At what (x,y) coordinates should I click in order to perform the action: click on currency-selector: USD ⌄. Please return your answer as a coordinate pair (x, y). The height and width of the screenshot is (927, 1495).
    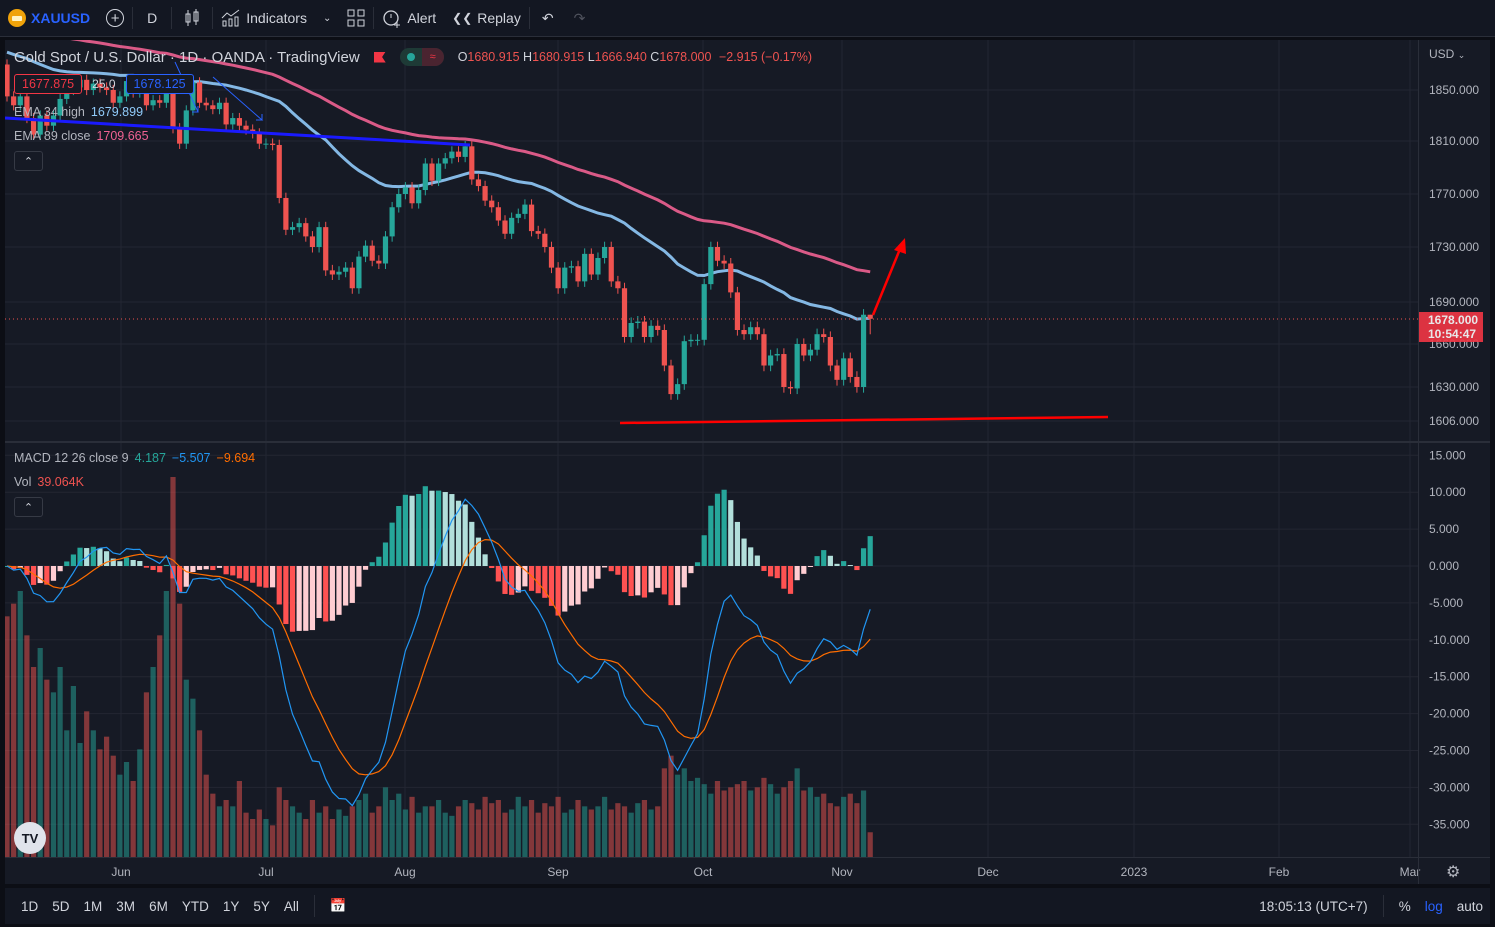
    Looking at the image, I should click on (1447, 54).